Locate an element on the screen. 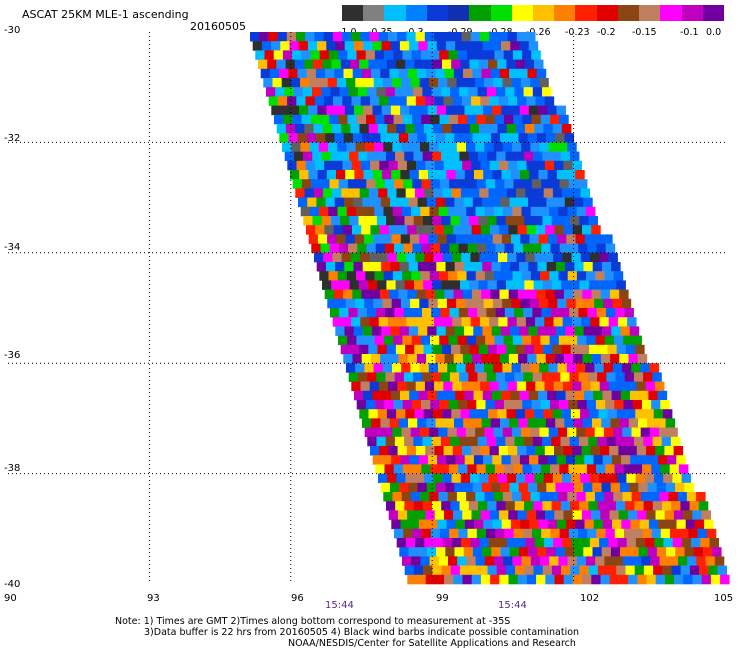  color-scale-label: -0.26 is located at coordinates (538, 32).